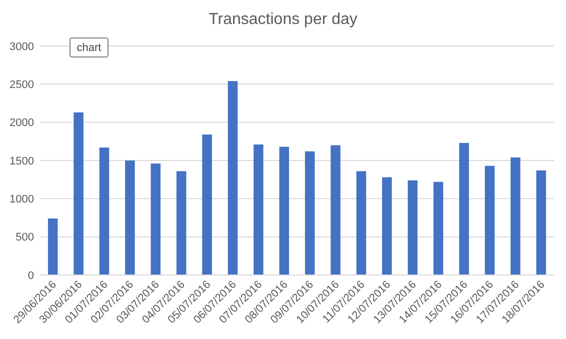 This screenshot has height=339, width=566. Describe the element at coordinates (283, 19) in the screenshot. I see `chart-title: Transactions per day` at that location.